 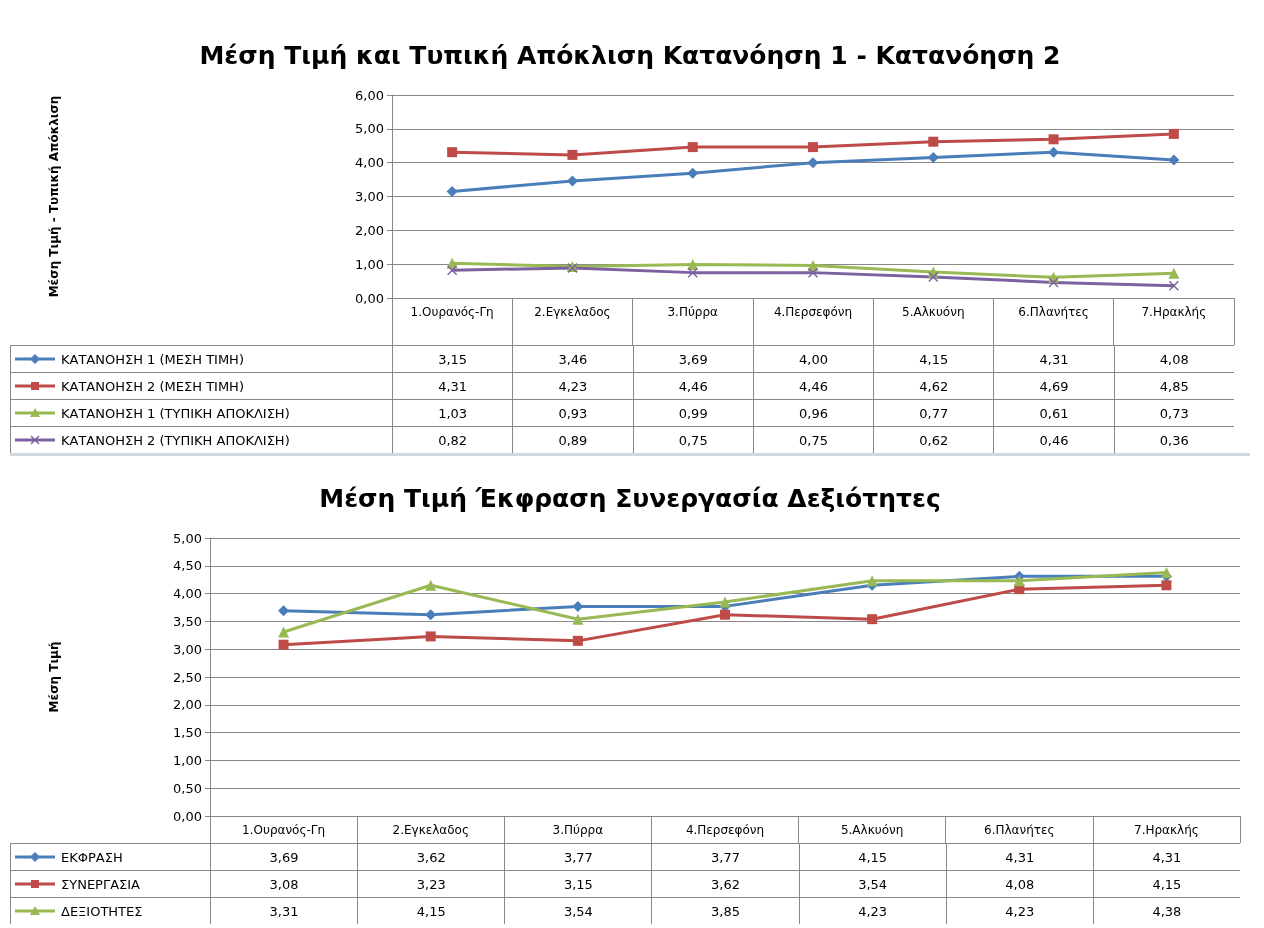 I want to click on chart-title: Μέση Τιμή και Τυπική Απόκλιση Κατανόηση 1 - Κατανόηση 2, so click(x=630, y=55).